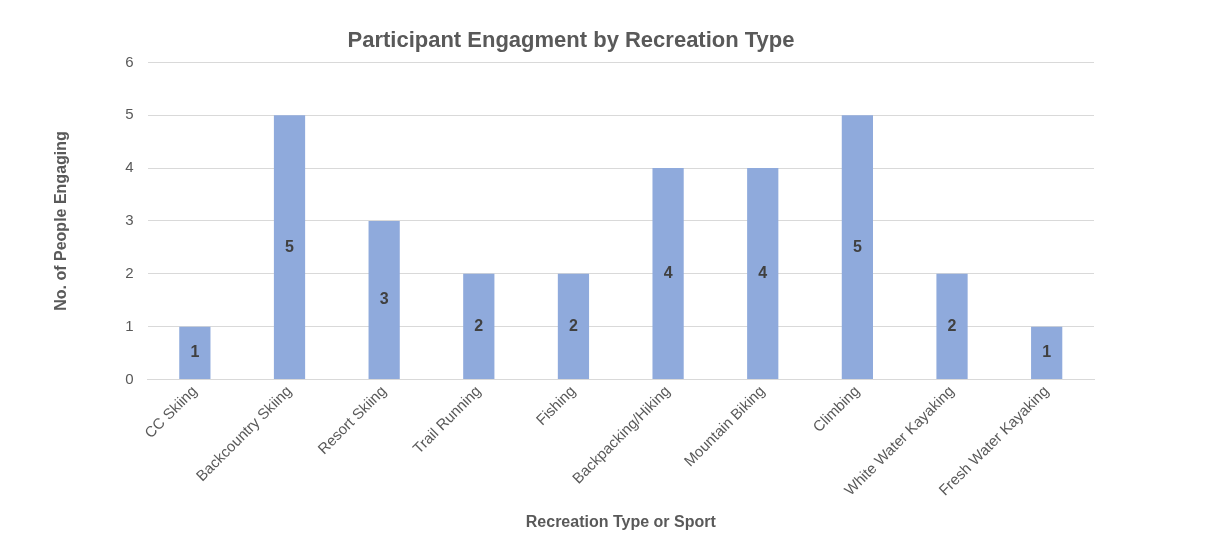  What do you see at coordinates (571, 40) in the screenshot?
I see `chart-title: Participant Engagment by Recreation Type` at bounding box center [571, 40].